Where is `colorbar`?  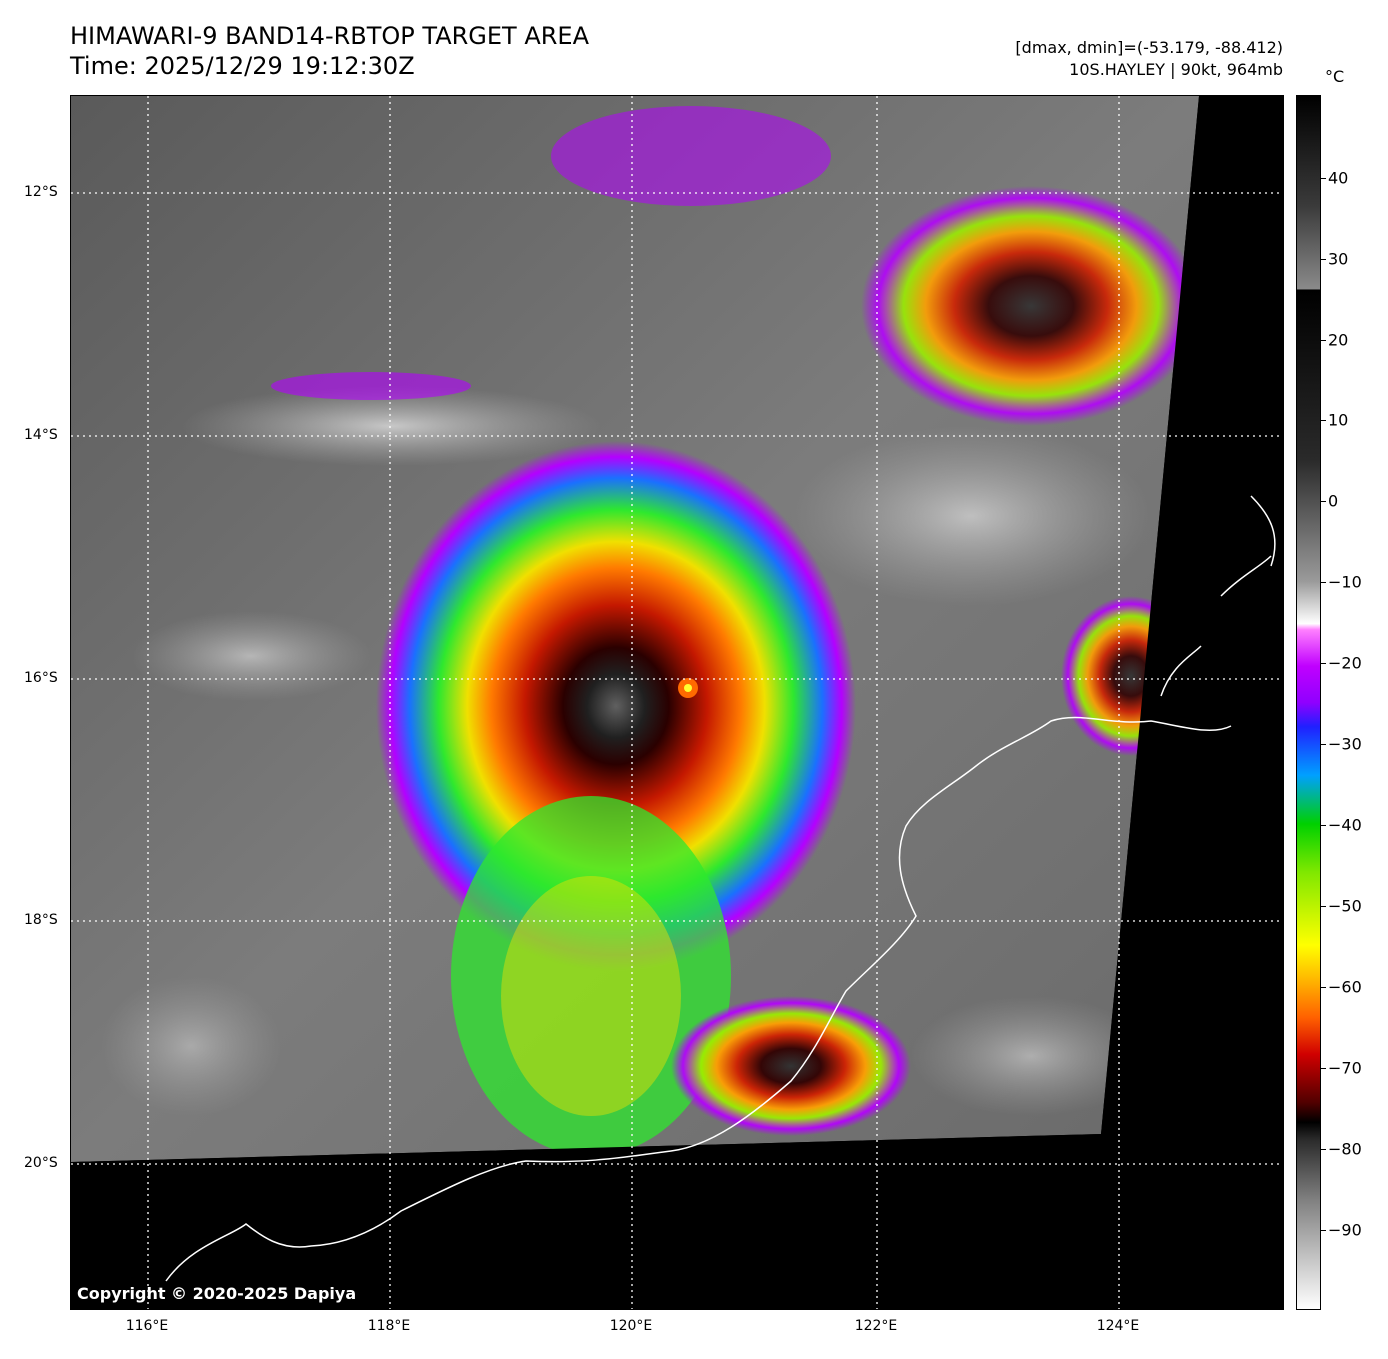
colorbar is located at coordinates (1308, 702).